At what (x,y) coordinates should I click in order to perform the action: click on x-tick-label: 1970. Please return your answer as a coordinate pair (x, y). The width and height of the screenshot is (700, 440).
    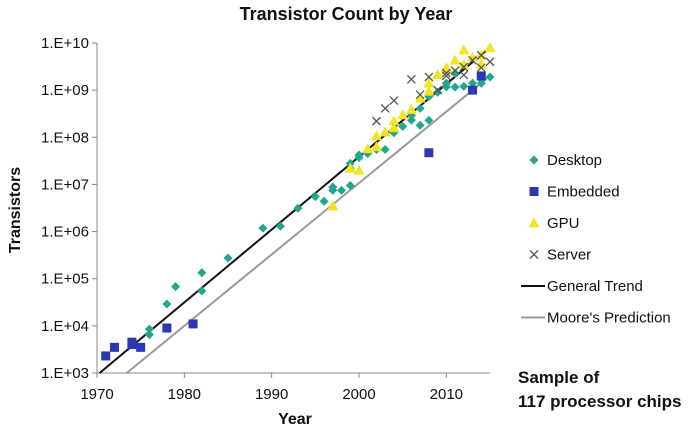
    Looking at the image, I should click on (96, 394).